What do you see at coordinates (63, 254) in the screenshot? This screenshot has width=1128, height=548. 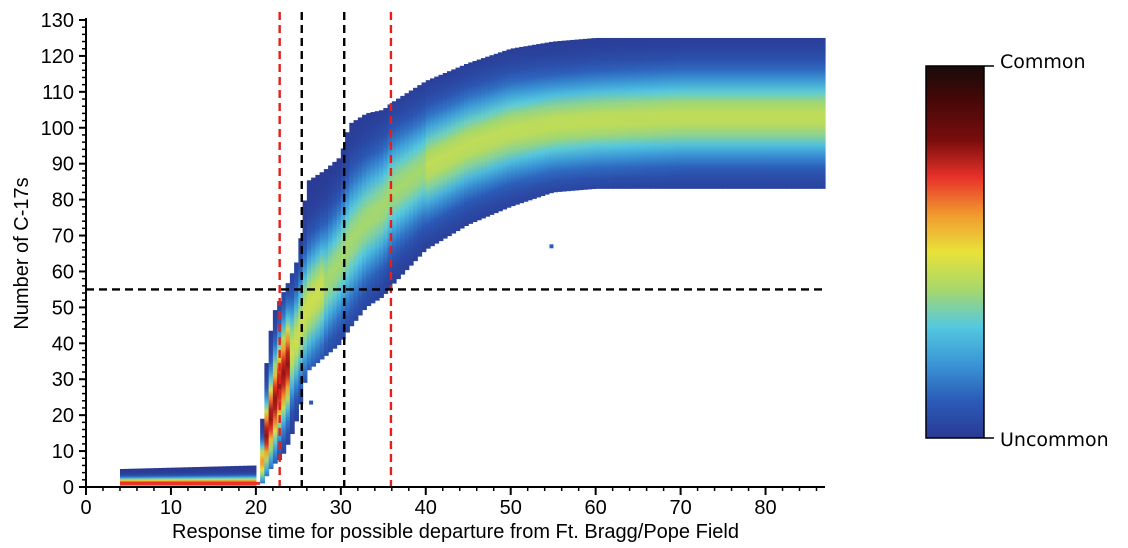 I see `y-axis-ticks: 0 10 20 30 40 50 60 70 80 90 100 110 120 130` at bounding box center [63, 254].